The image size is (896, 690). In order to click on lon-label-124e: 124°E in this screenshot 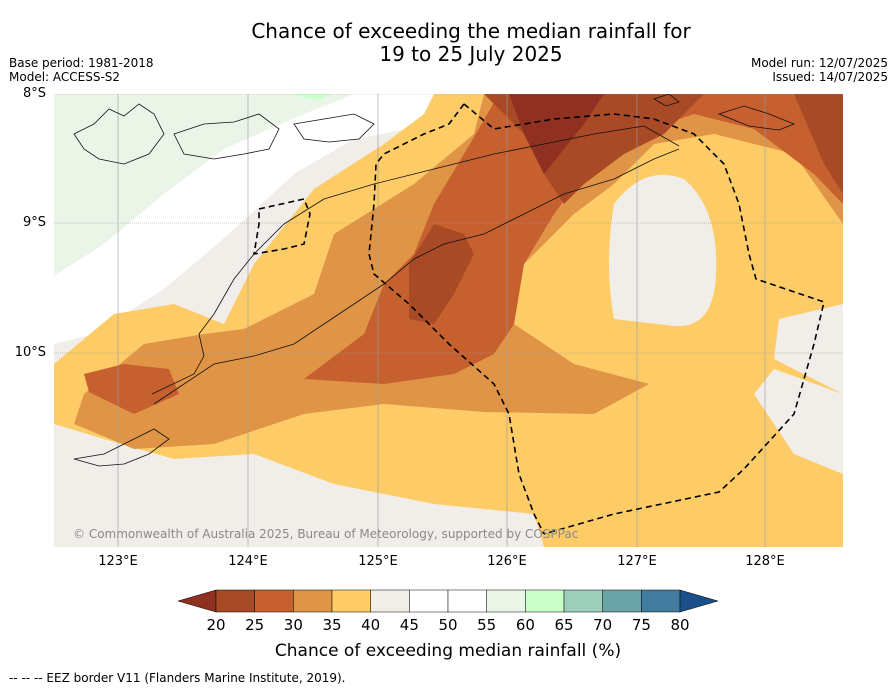, I will do `click(248, 561)`.